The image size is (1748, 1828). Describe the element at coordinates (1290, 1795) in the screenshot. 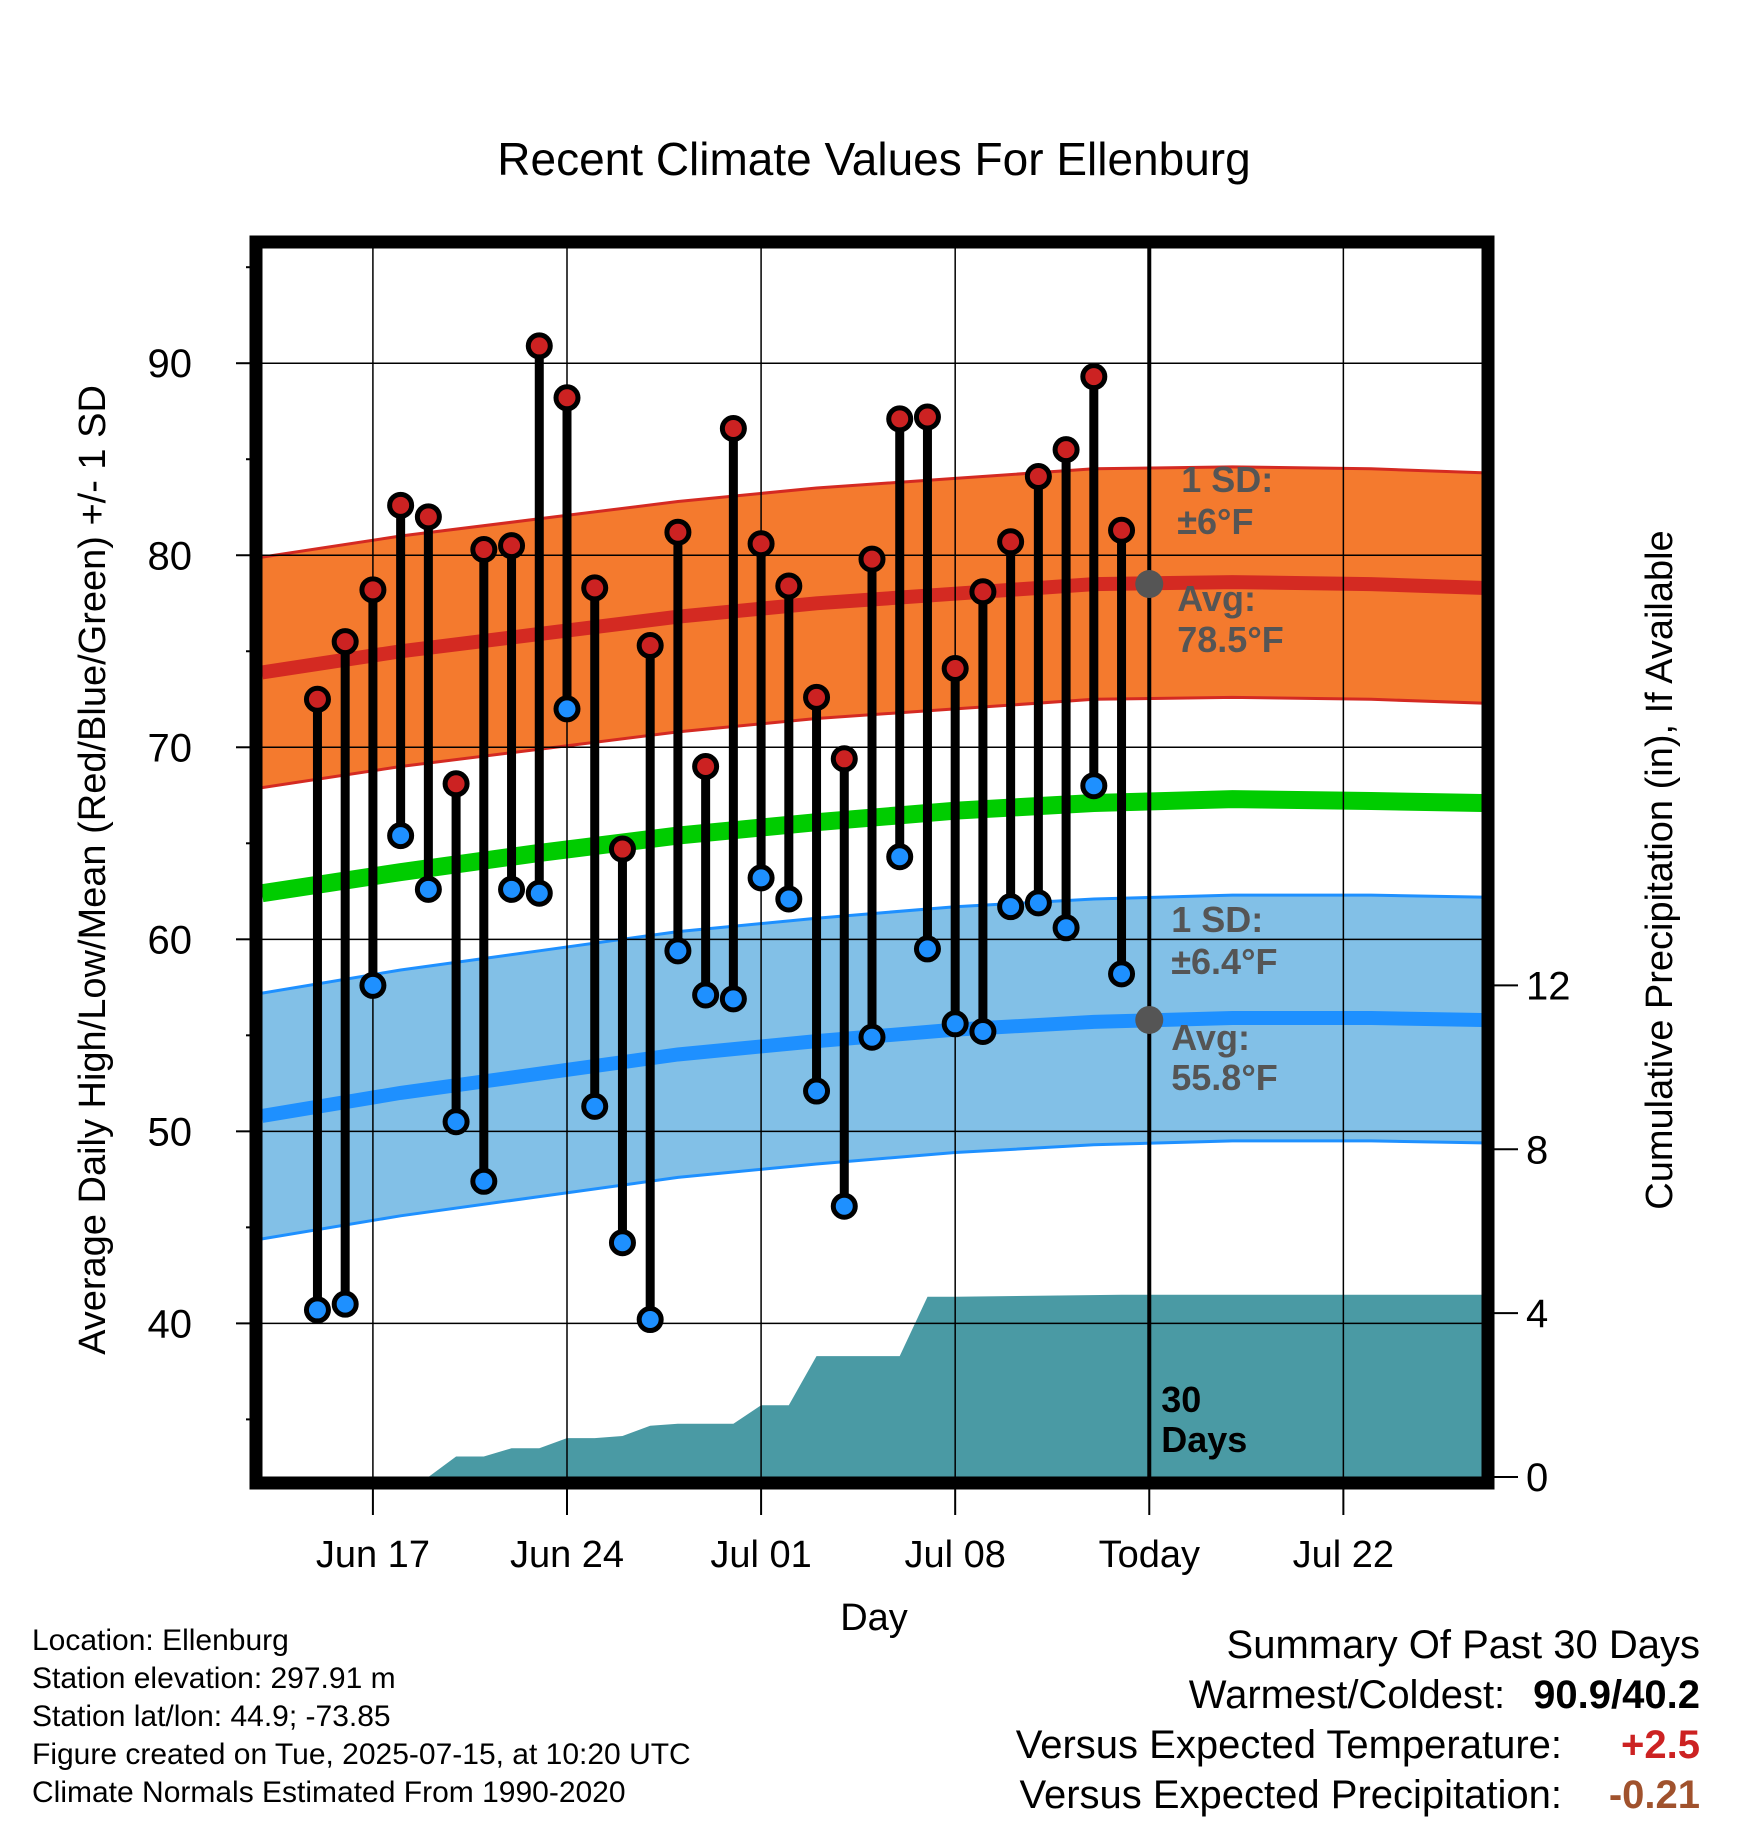

I see `precip-anomaly-label: Versus Expected Precipitation:` at that location.